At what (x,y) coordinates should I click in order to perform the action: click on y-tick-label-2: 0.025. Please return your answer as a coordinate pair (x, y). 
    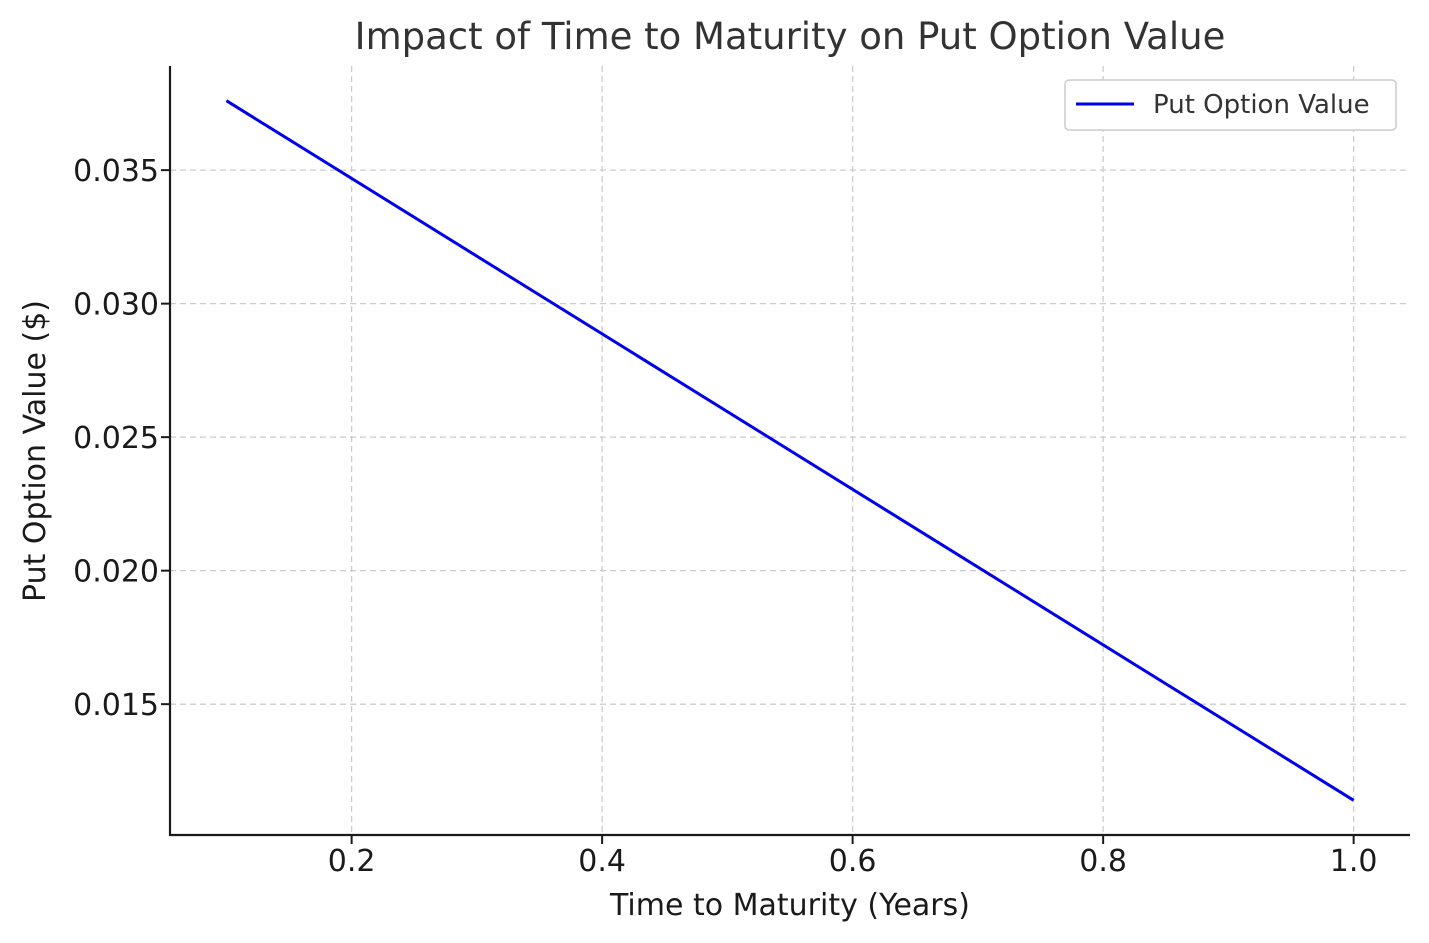
    Looking at the image, I should click on (116, 438).